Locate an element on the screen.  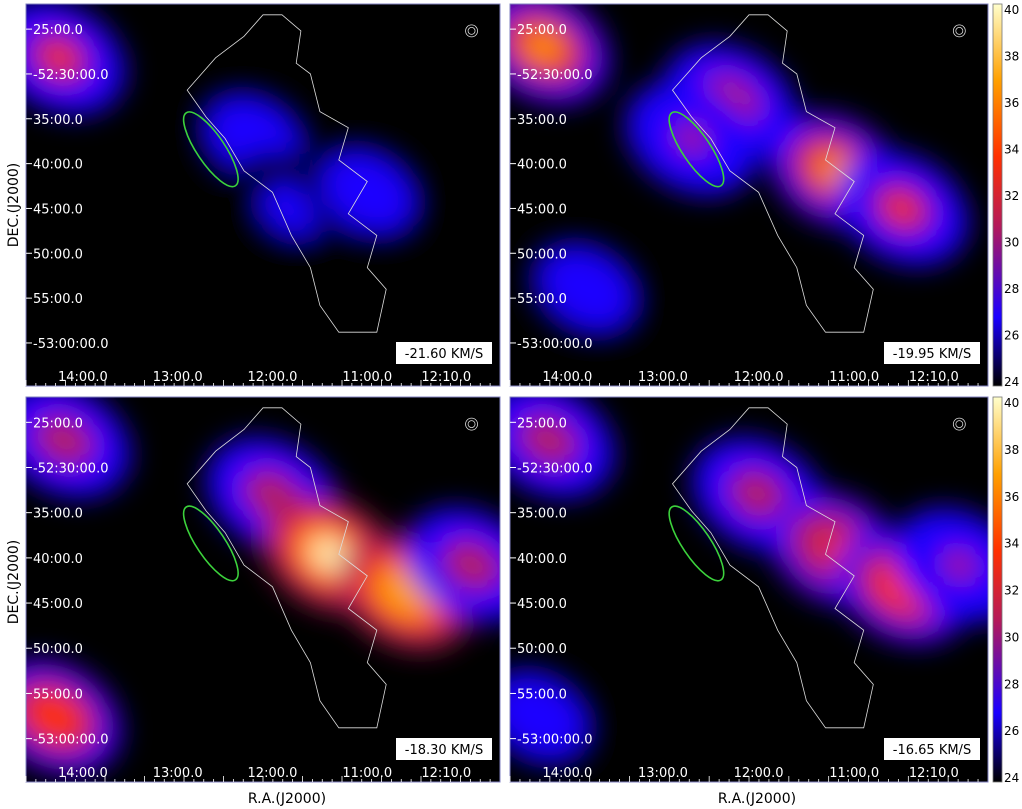
colorbar-tick-label: 30 is located at coordinates (1011, 637).